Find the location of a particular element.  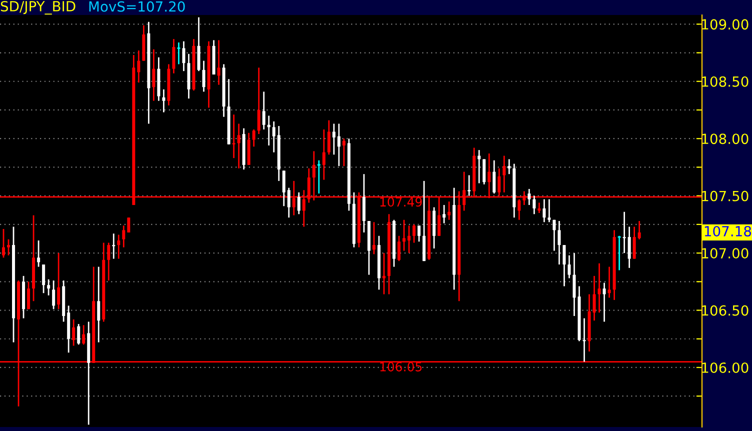

y-tick-label: 106.50 is located at coordinates (725, 310).